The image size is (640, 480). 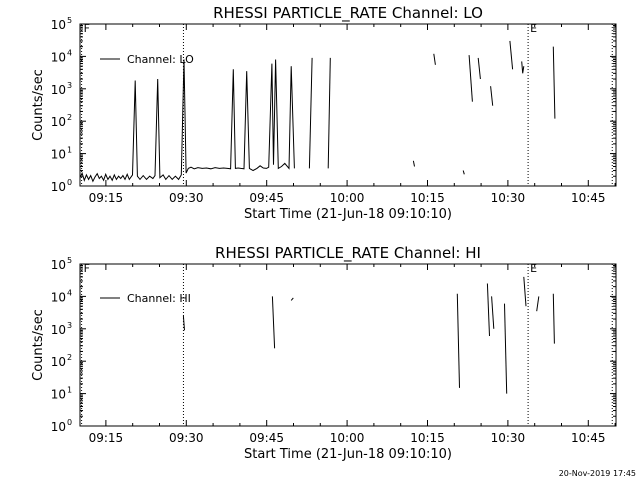 I want to click on chart-title: RHESSI PARTICLE_RATE Channel: HI, so click(x=348, y=253).